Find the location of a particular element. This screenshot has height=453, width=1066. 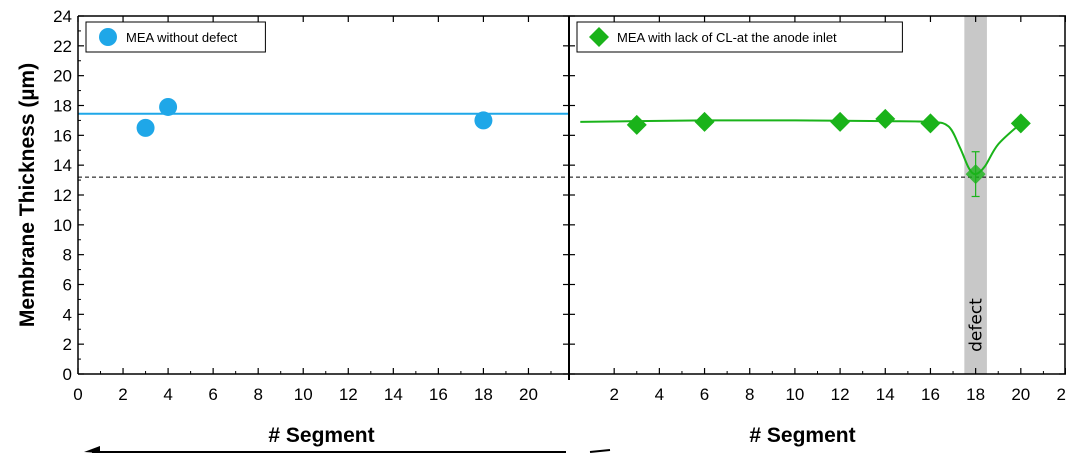

y-tick-label: 12 is located at coordinates (62, 195).